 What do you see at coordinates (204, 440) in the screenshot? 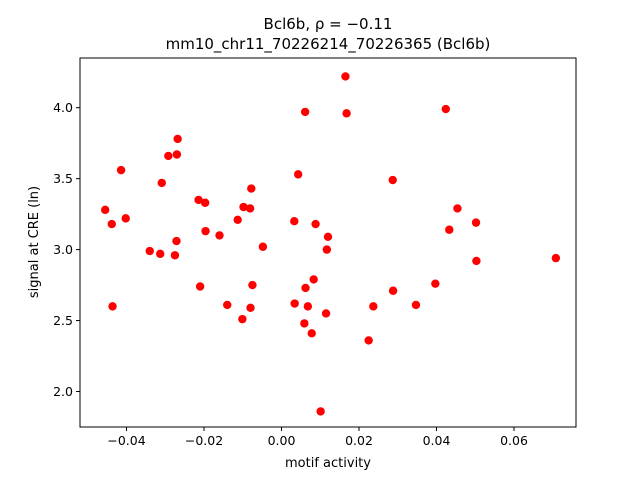
I see `x-tick-label: −0.02` at bounding box center [204, 440].